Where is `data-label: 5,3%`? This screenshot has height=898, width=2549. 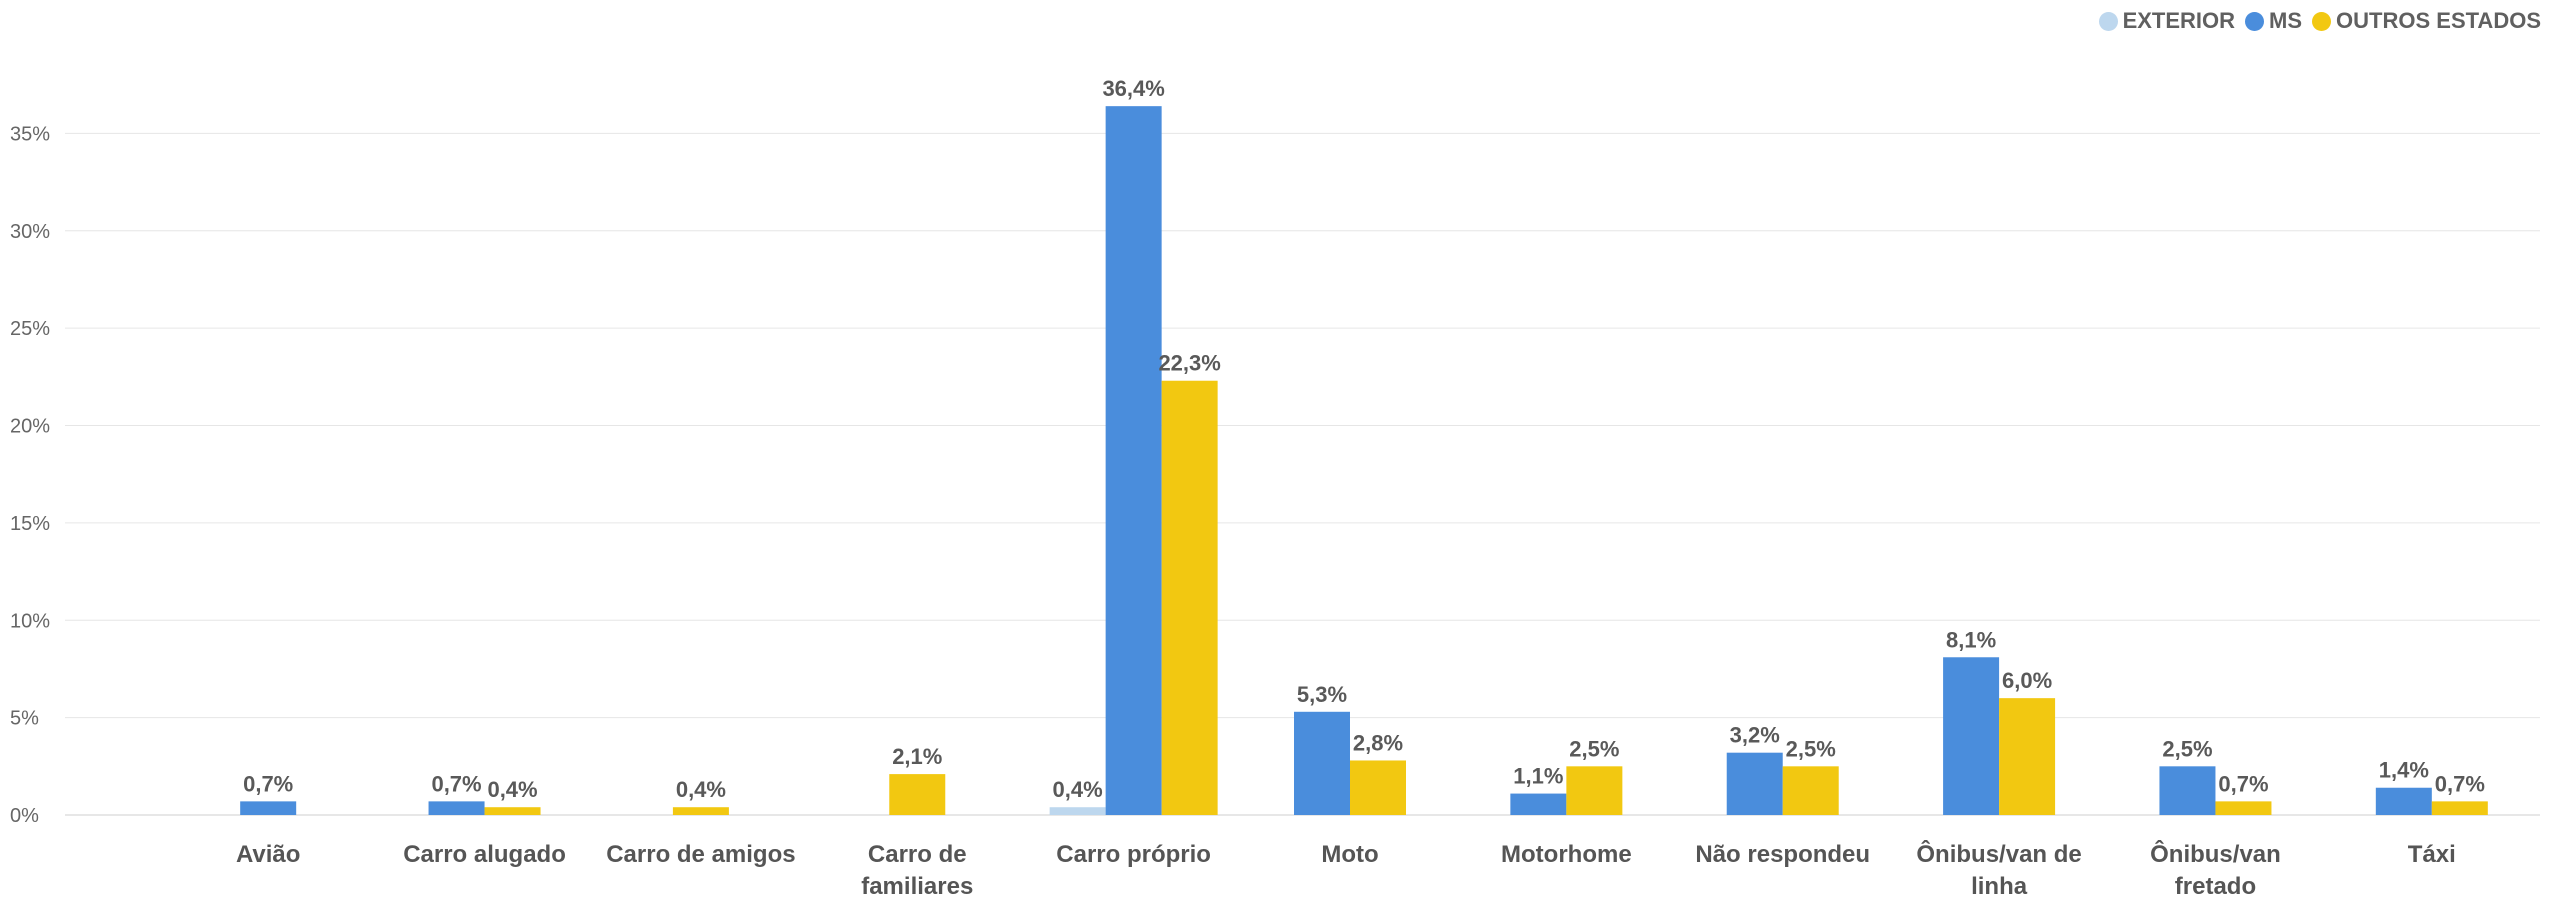 data-label: 5,3% is located at coordinates (1322, 694).